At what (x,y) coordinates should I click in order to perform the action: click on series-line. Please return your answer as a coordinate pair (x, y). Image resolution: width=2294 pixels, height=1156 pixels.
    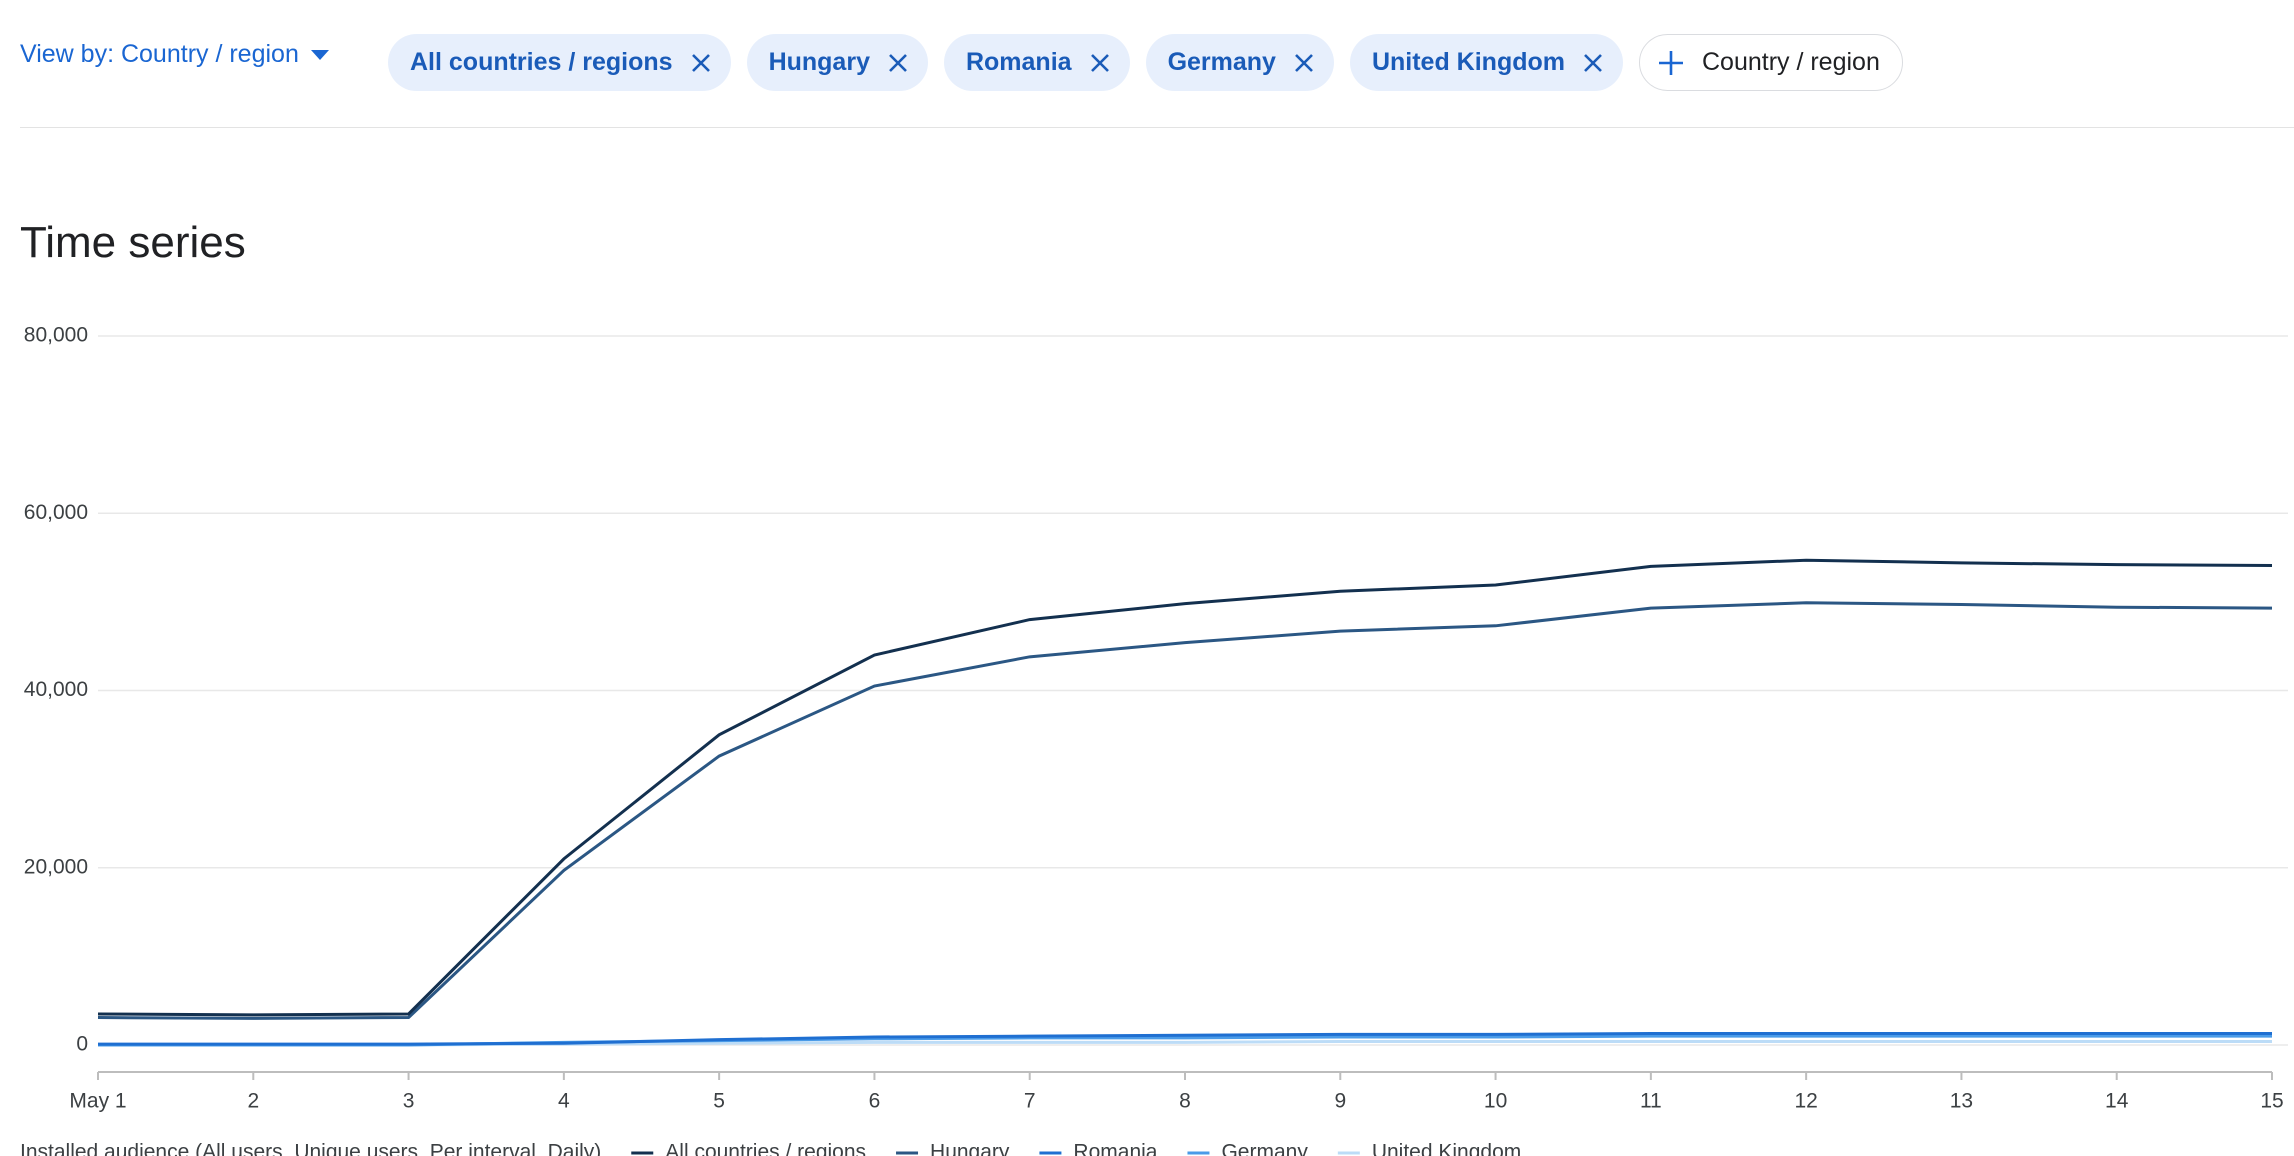
    Looking at the image, I should click on (1185, 1038).